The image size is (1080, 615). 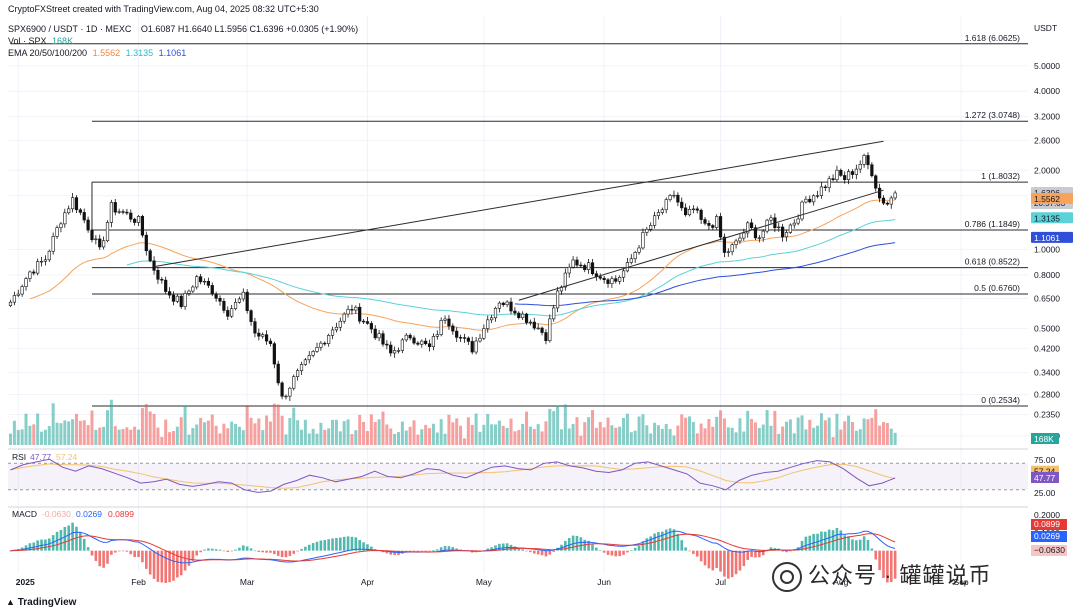 I want to click on time-tick-label: 2025, so click(x=25, y=582).